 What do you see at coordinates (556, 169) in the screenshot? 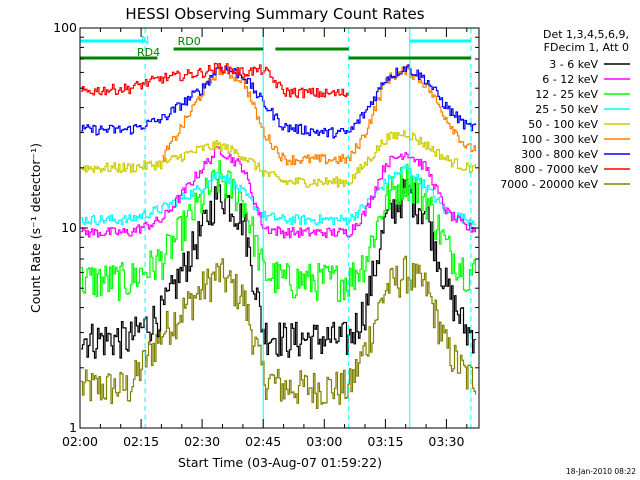
I see `legend-label: 800 - 7000 keV` at bounding box center [556, 169].